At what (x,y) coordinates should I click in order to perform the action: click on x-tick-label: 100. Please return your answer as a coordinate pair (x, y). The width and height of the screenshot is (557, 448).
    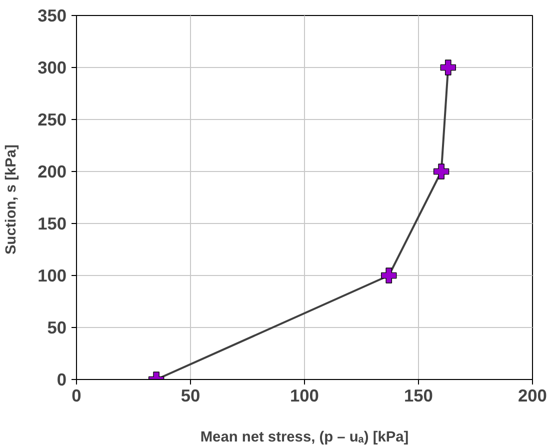
    Looking at the image, I should click on (304, 396).